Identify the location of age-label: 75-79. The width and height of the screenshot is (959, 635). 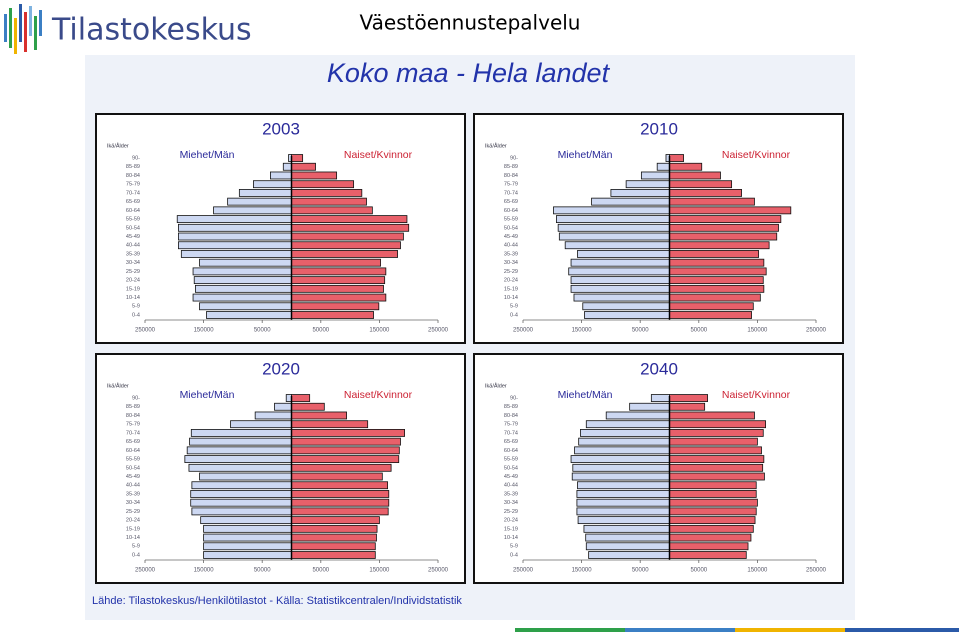
(133, 425).